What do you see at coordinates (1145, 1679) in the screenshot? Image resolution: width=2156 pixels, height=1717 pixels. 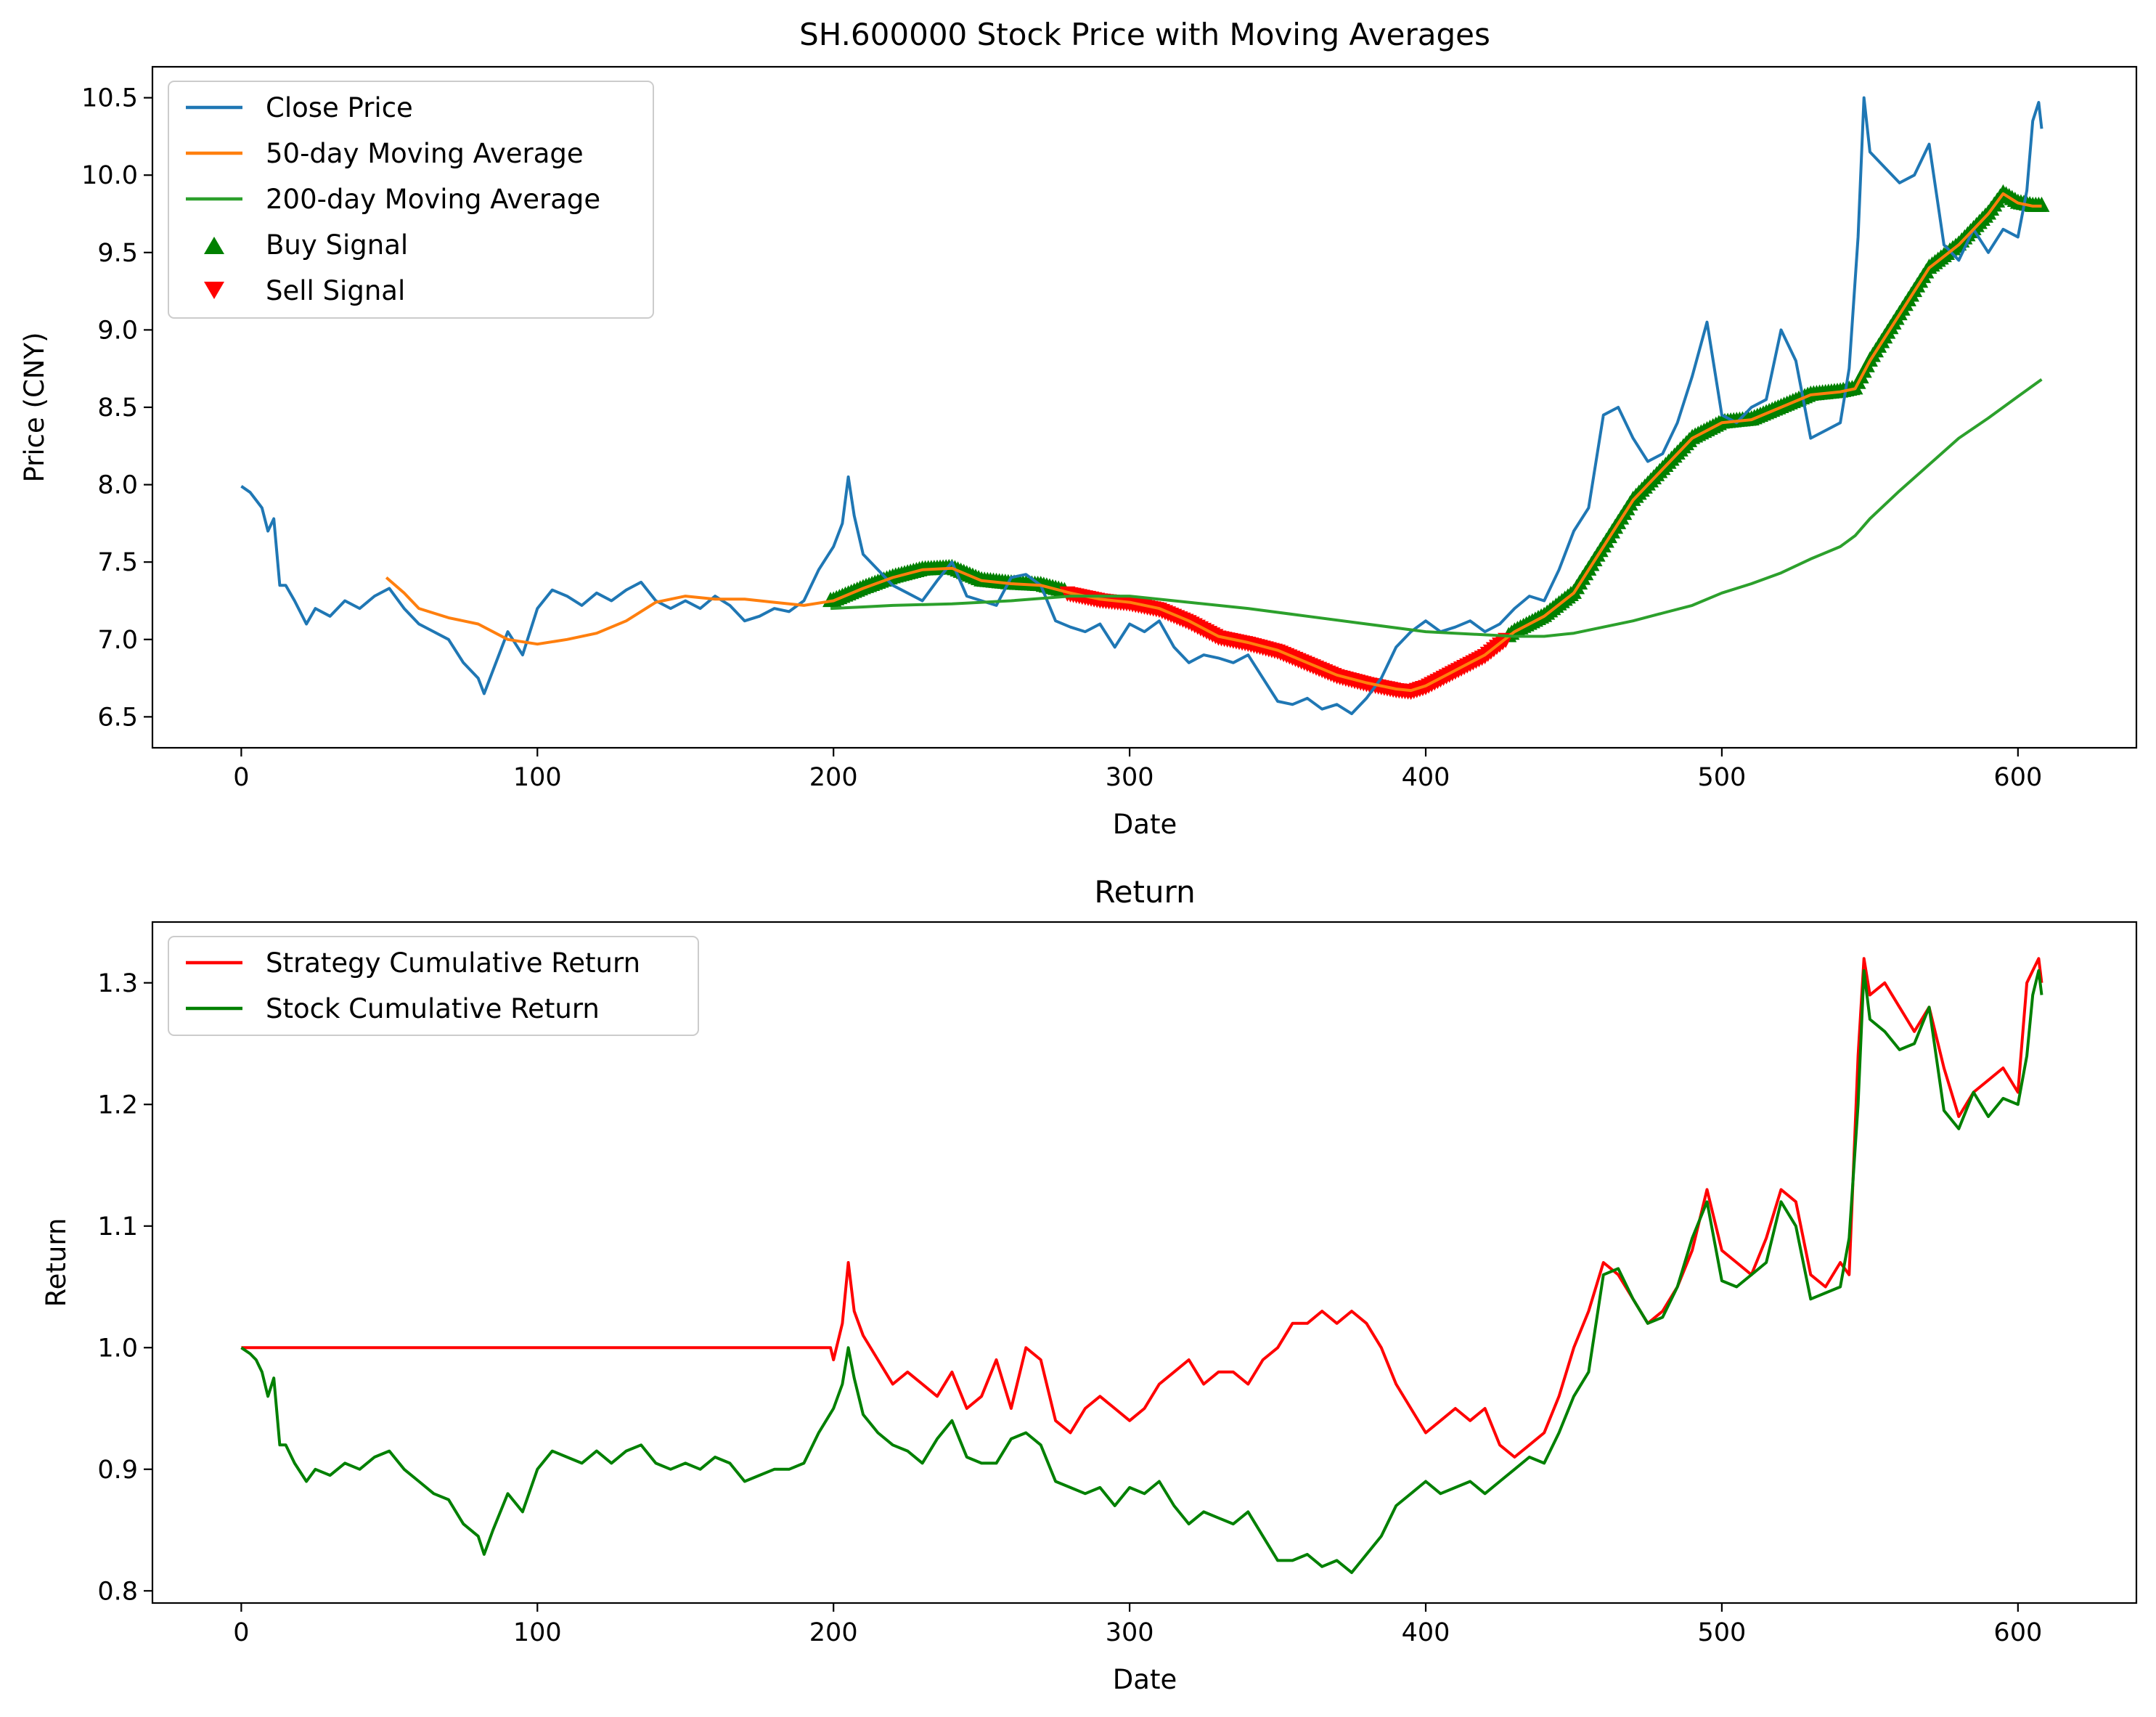 I see `return-x-axis-label: Date` at bounding box center [1145, 1679].